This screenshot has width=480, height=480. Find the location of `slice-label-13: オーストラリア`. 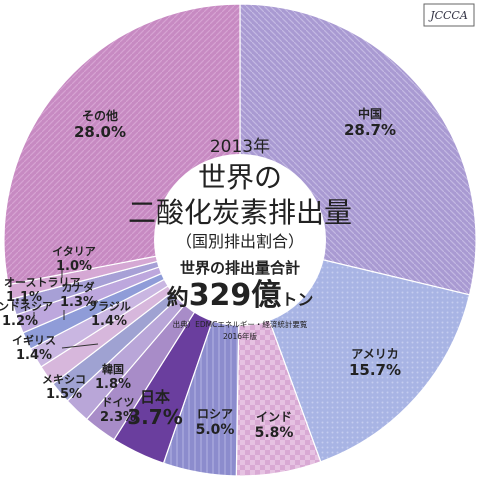

slice-label-13: オーストラリア is located at coordinates (42, 282).